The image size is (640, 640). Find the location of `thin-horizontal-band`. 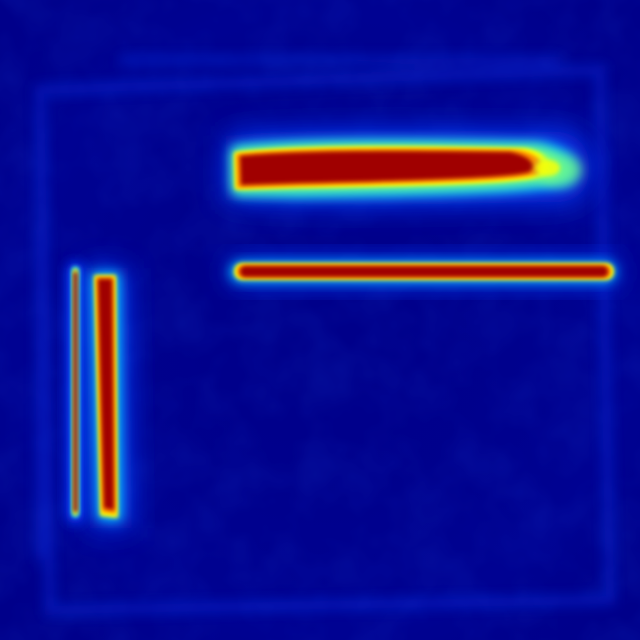

thin-horizontal-band is located at coordinates (423, 272).